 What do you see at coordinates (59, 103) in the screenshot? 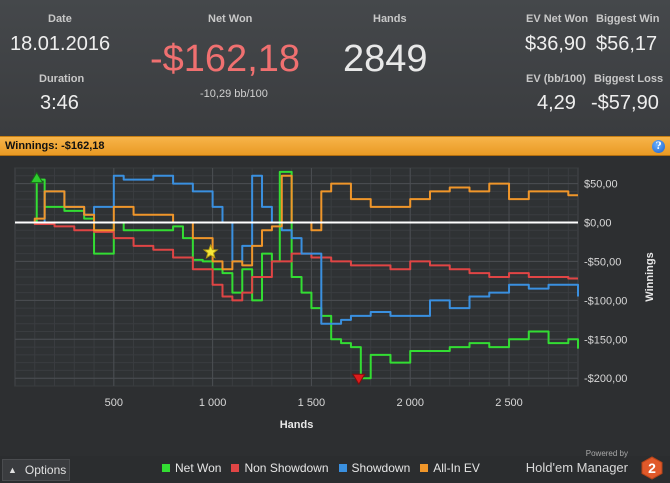
I see `duration-value: 3:46` at bounding box center [59, 103].